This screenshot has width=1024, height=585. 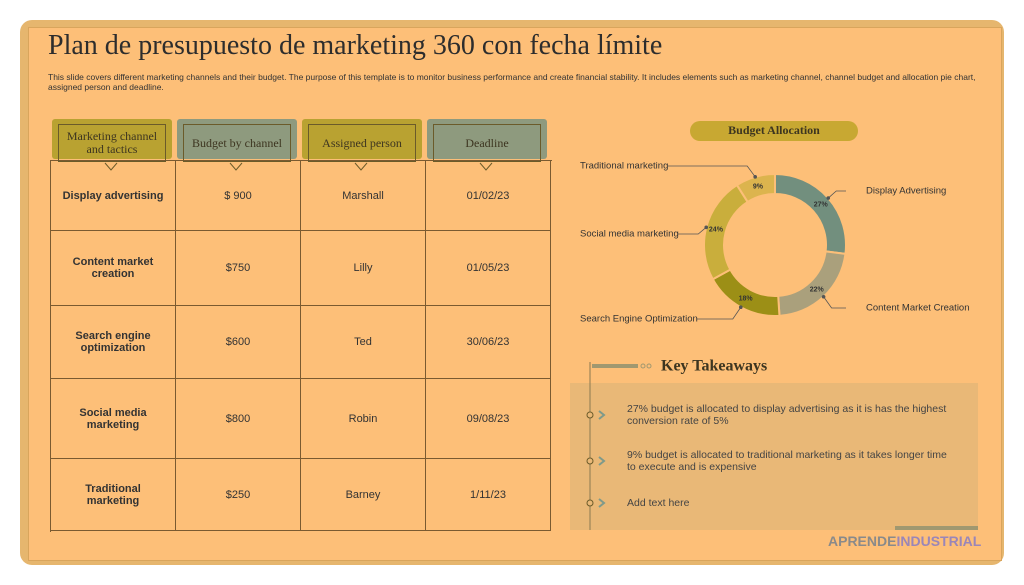 I want to click on watermark-part: APRENDE, so click(x=862, y=541).